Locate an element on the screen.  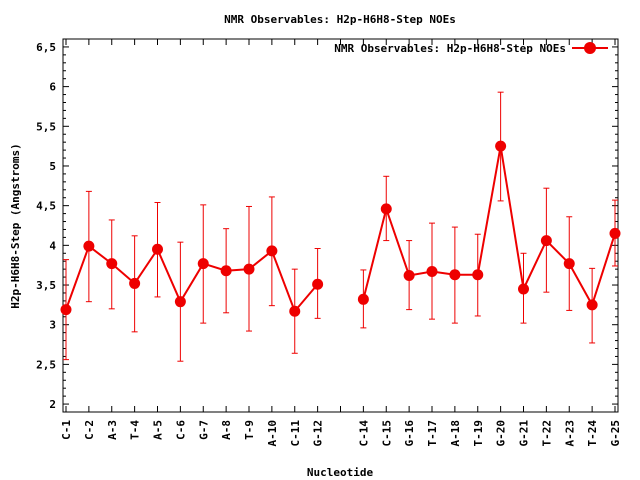
legend: NMR Observables: H2p-H6H8-Step NOEs is located at coordinates (471, 48).